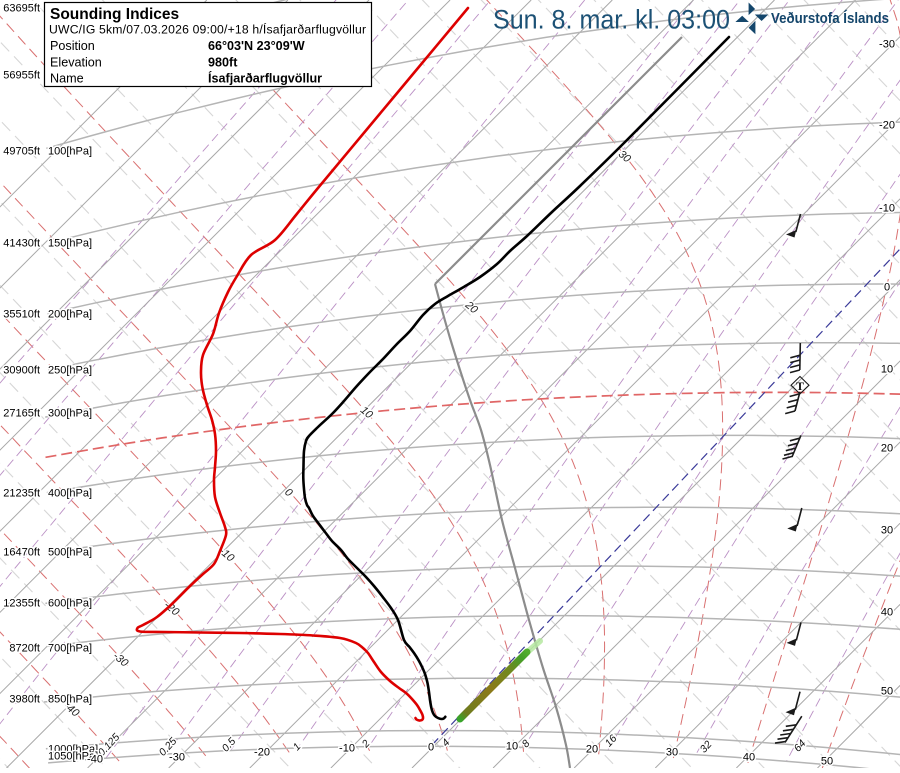 This screenshot has width=900, height=773. I want to click on svg-text: 56955ft, so click(21, 76).